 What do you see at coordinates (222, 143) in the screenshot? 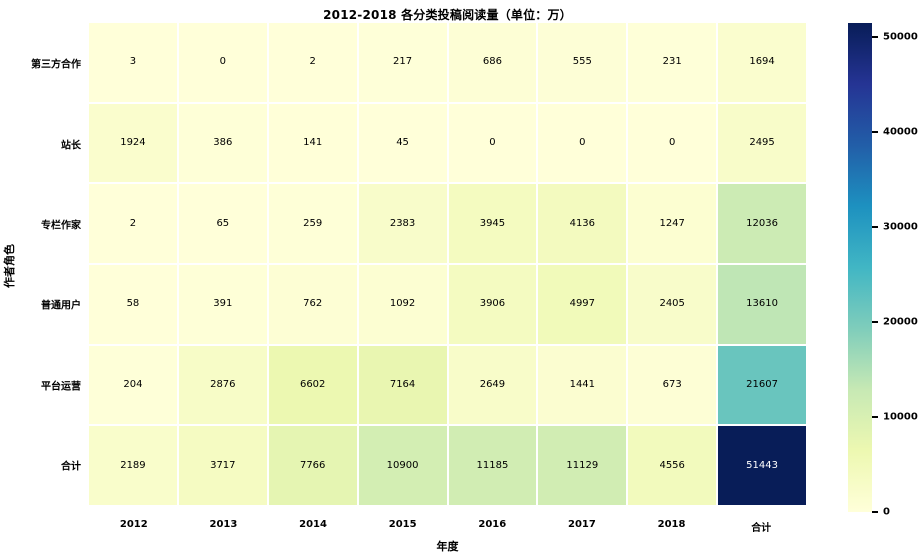
I see `heatmap-cell: 386` at bounding box center [222, 143].